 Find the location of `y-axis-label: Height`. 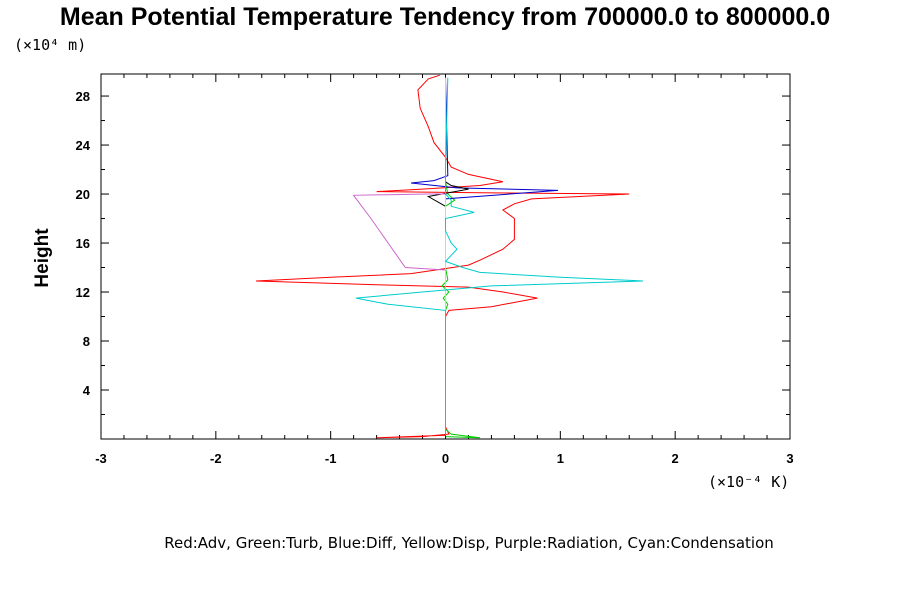

y-axis-label: Height is located at coordinates (42, 258).